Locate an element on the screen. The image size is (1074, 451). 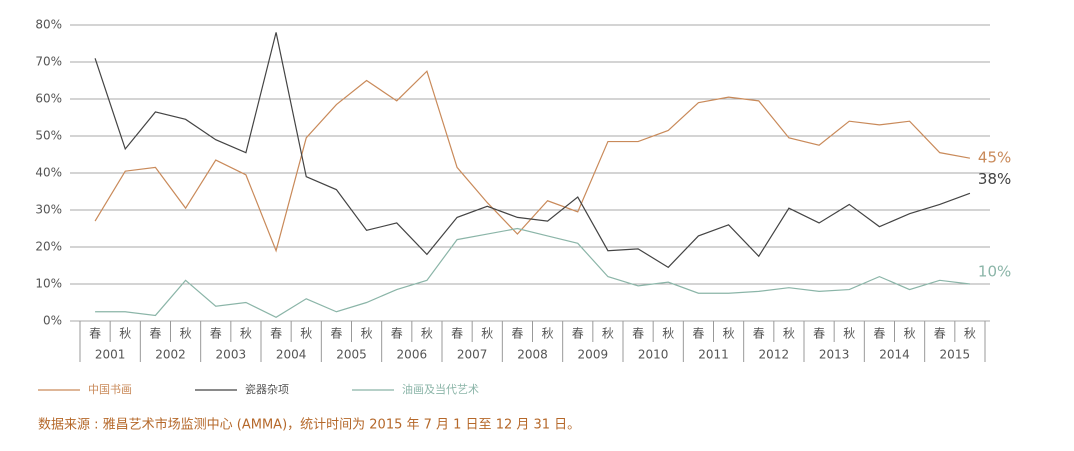
x-group-label: 2007 is located at coordinates (472, 355).